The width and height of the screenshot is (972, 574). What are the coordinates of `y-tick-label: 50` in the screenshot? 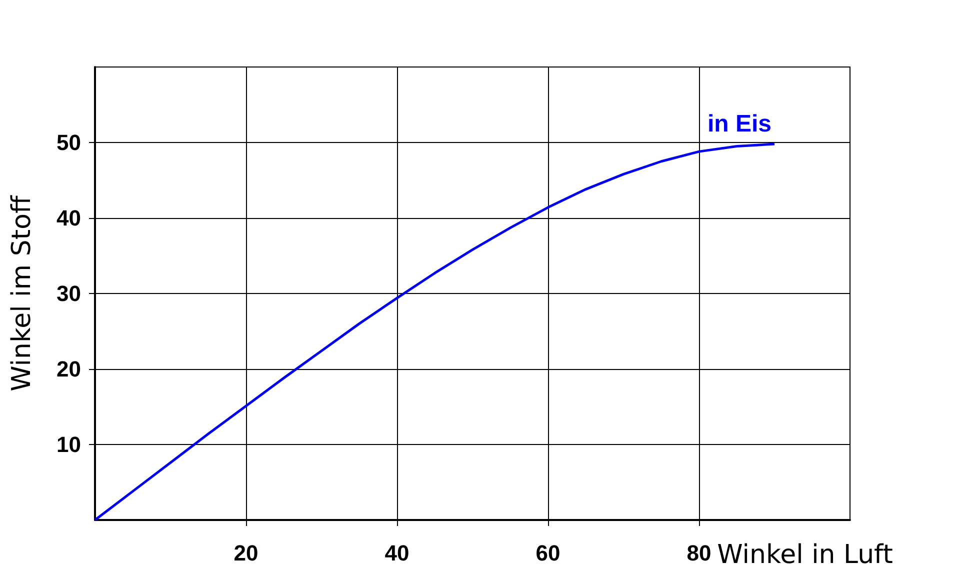 It's located at (68, 142).